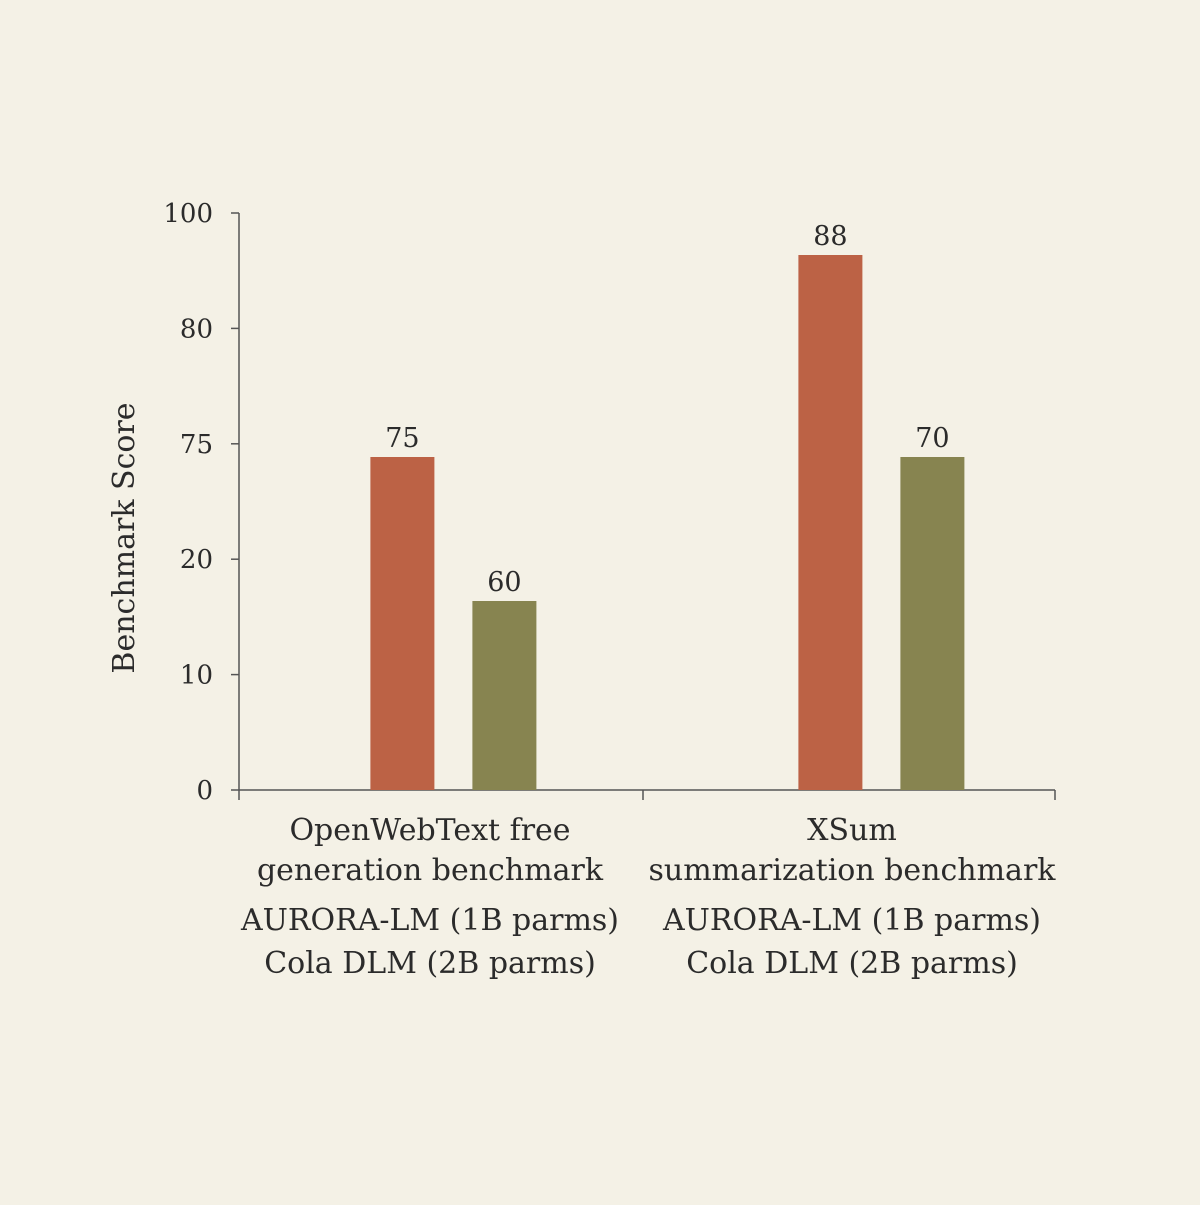  What do you see at coordinates (830, 236) in the screenshot?
I see `bar-value-label: 88` at bounding box center [830, 236].